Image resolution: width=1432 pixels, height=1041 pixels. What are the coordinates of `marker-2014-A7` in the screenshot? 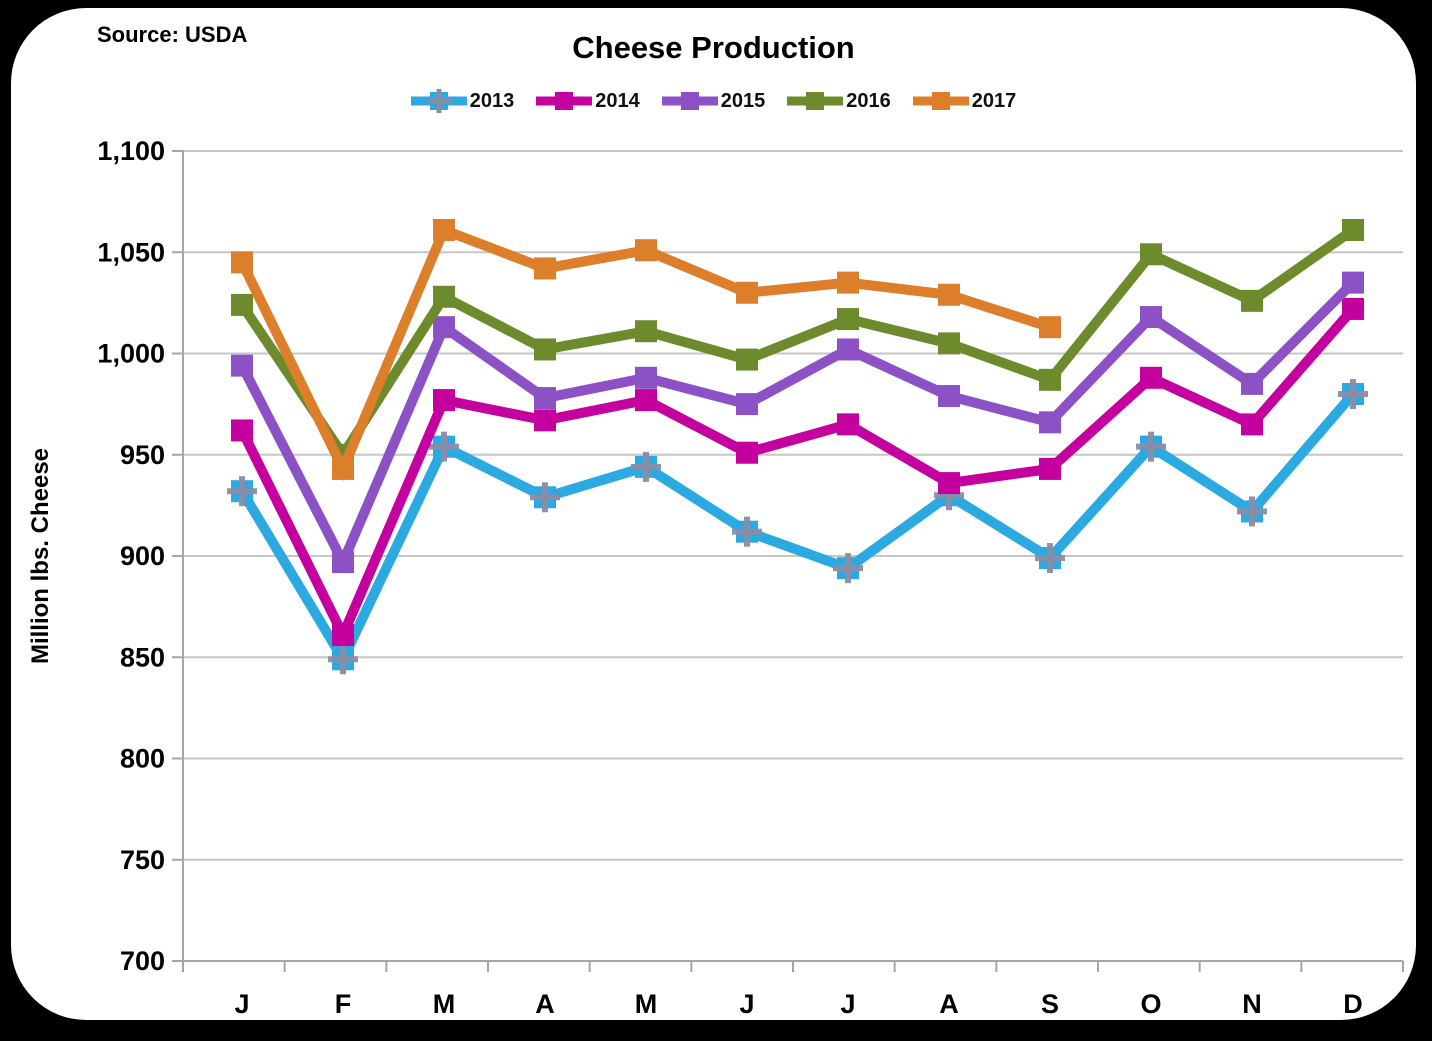 It's located at (949, 483).